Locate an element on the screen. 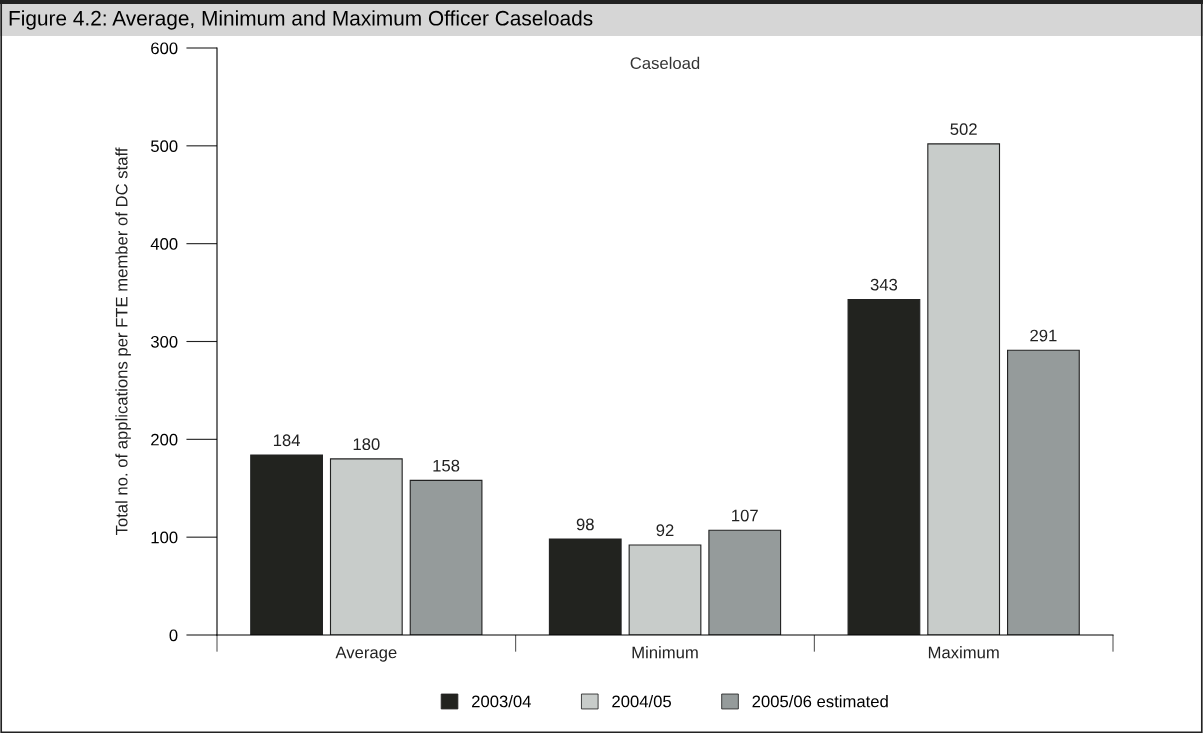 Image resolution: width=1203 pixels, height=733 pixels. y-tick-label: 400 is located at coordinates (164, 244).